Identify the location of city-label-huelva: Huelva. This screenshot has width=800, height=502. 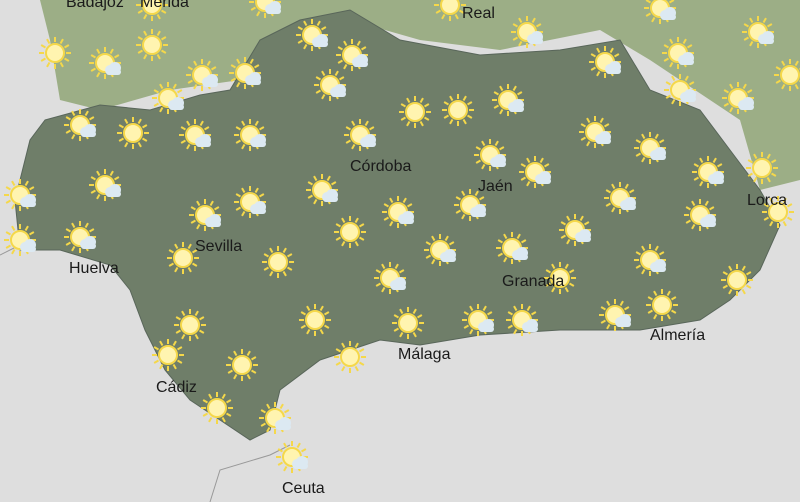
(94, 268).